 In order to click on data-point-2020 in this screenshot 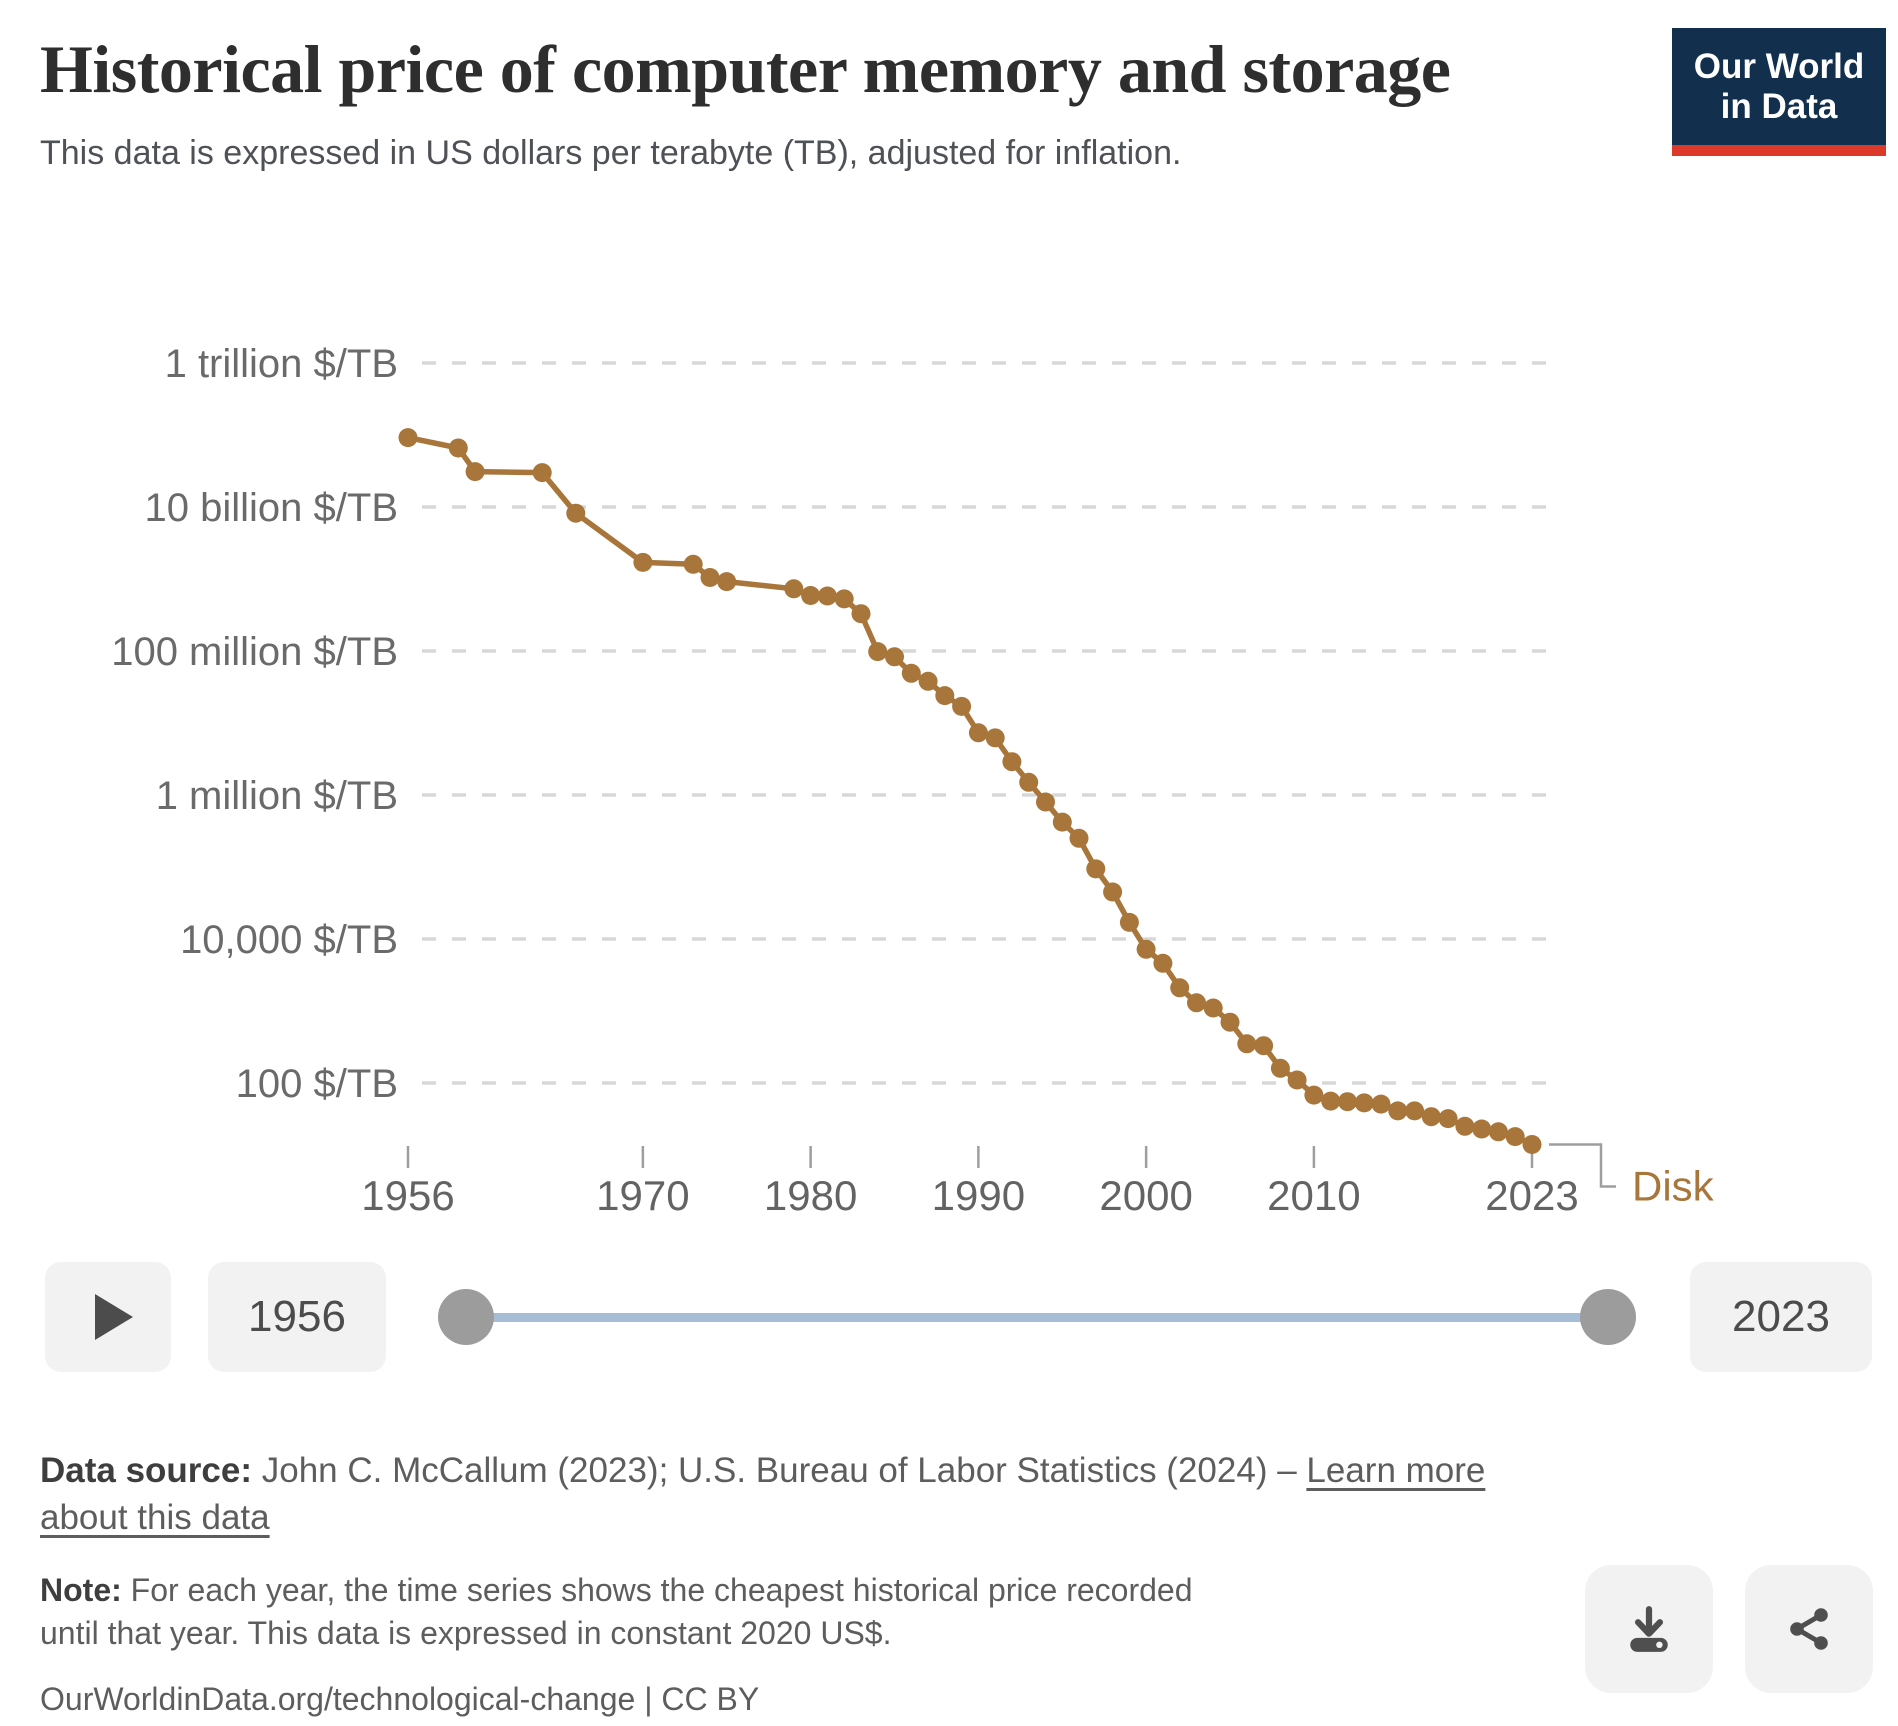, I will do `click(1482, 1129)`.